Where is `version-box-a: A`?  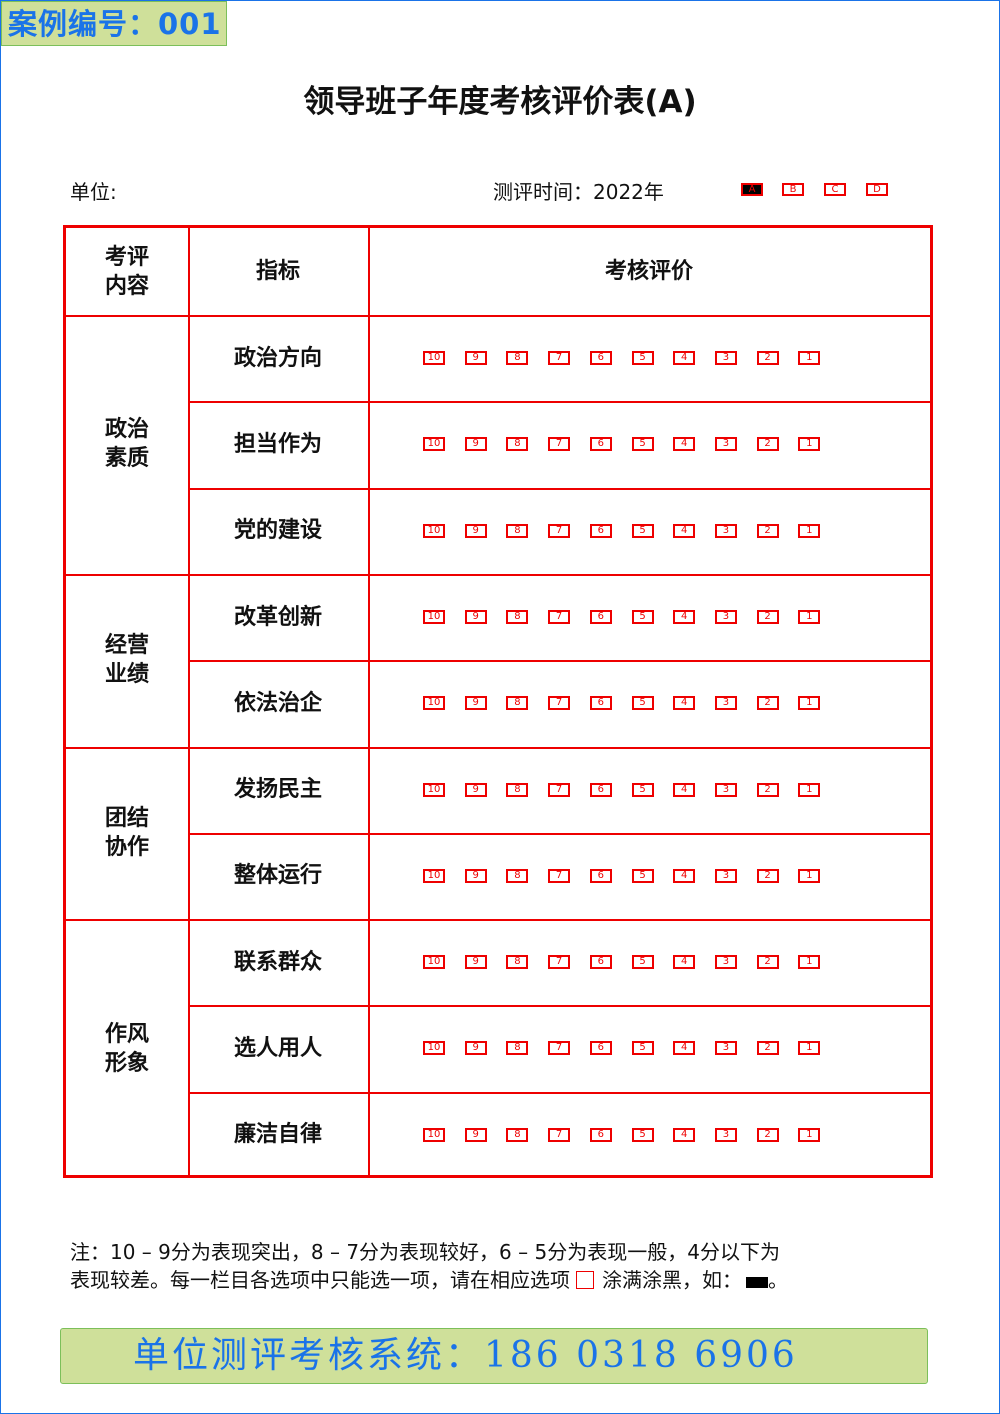
version-box-a: A is located at coordinates (752, 189).